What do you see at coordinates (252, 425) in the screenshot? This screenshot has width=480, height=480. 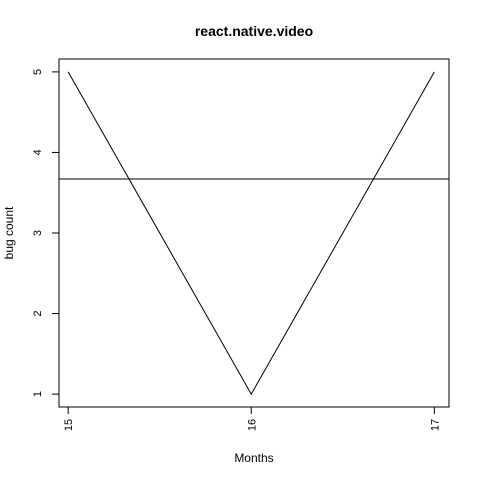 I see `x-tick-label-1: 16` at bounding box center [252, 425].